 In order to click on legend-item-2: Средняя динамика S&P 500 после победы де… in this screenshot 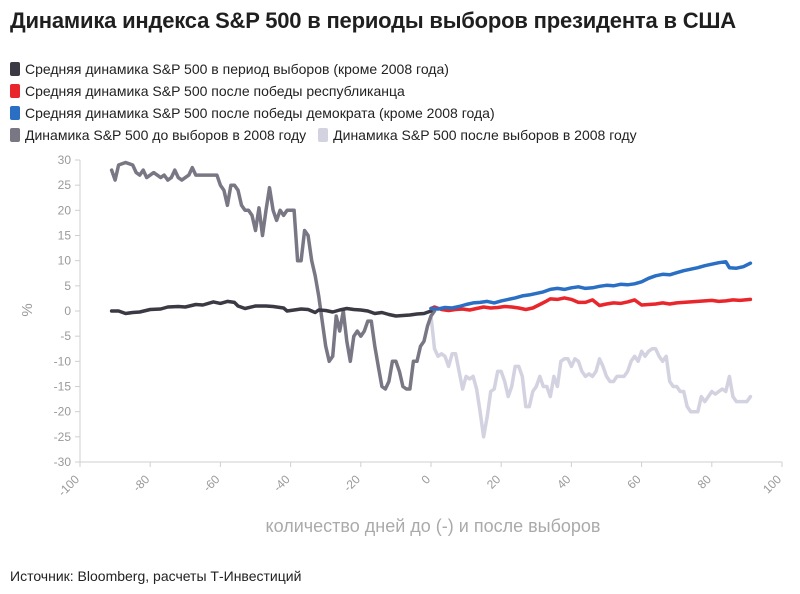, I will do `click(252, 113)`.